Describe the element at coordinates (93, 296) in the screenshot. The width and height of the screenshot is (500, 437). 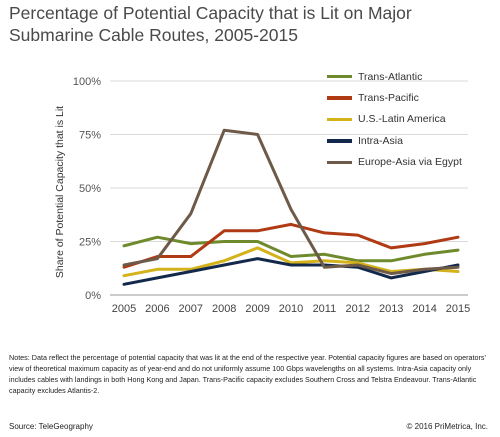
I see `y-tick-label-0: 0%` at that location.